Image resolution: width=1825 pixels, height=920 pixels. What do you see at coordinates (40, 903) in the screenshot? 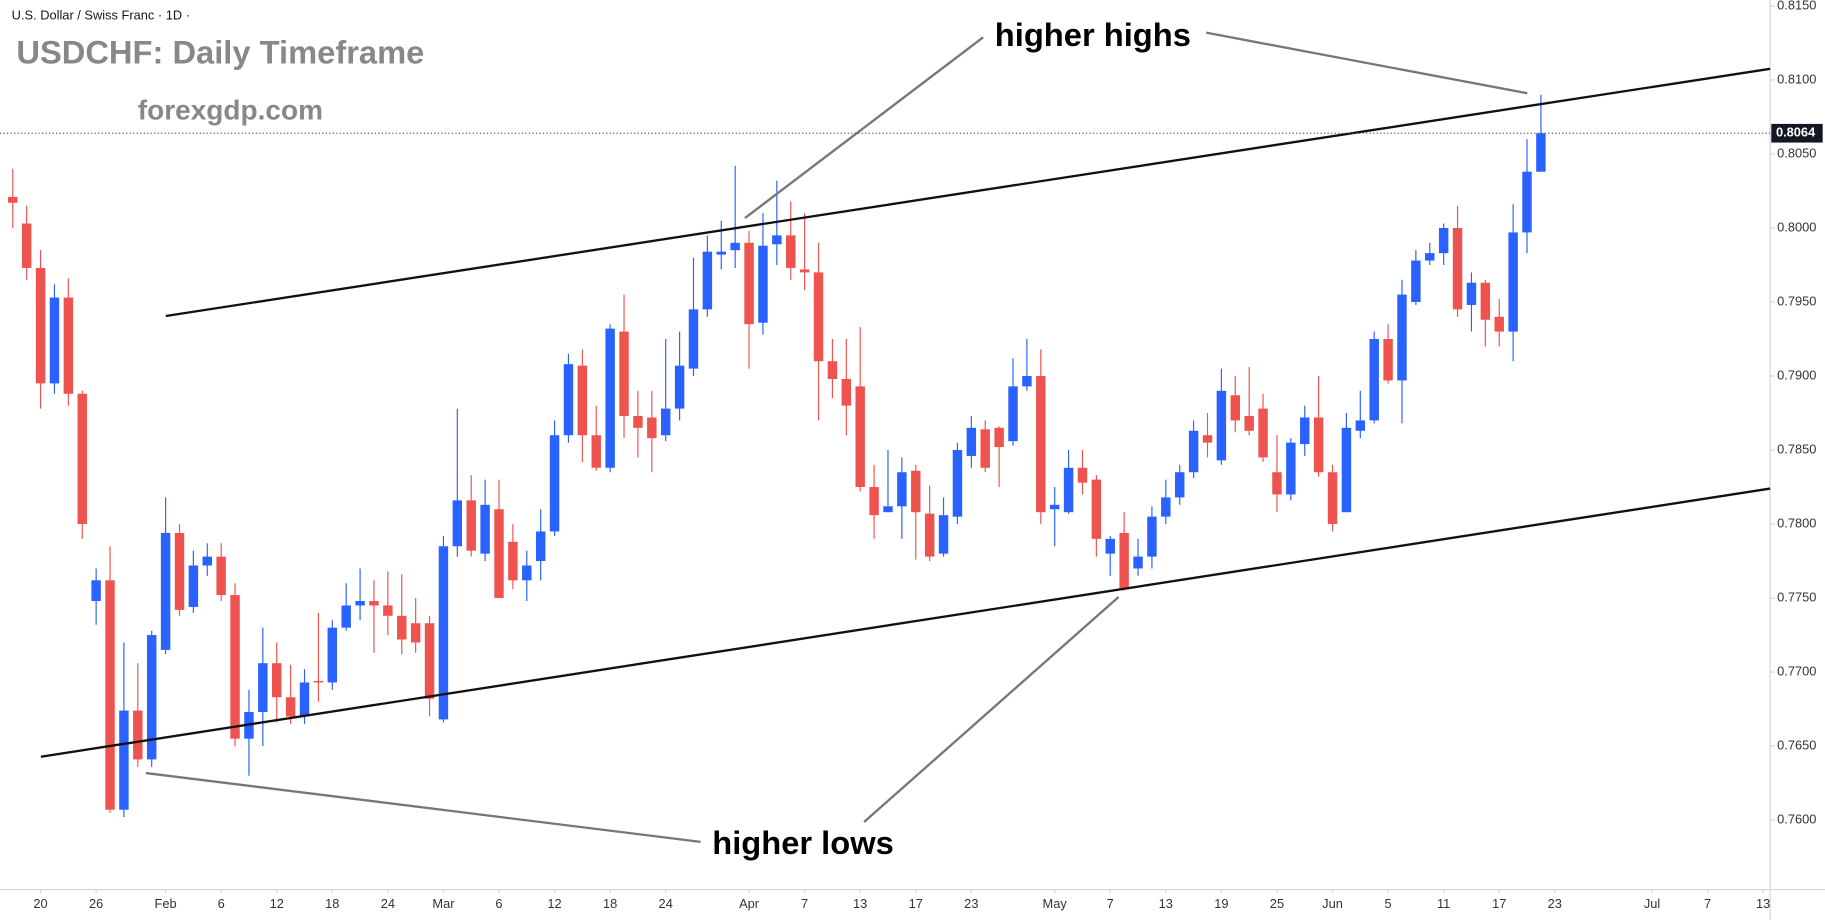
I see `x-tick-label: 20` at bounding box center [40, 903].